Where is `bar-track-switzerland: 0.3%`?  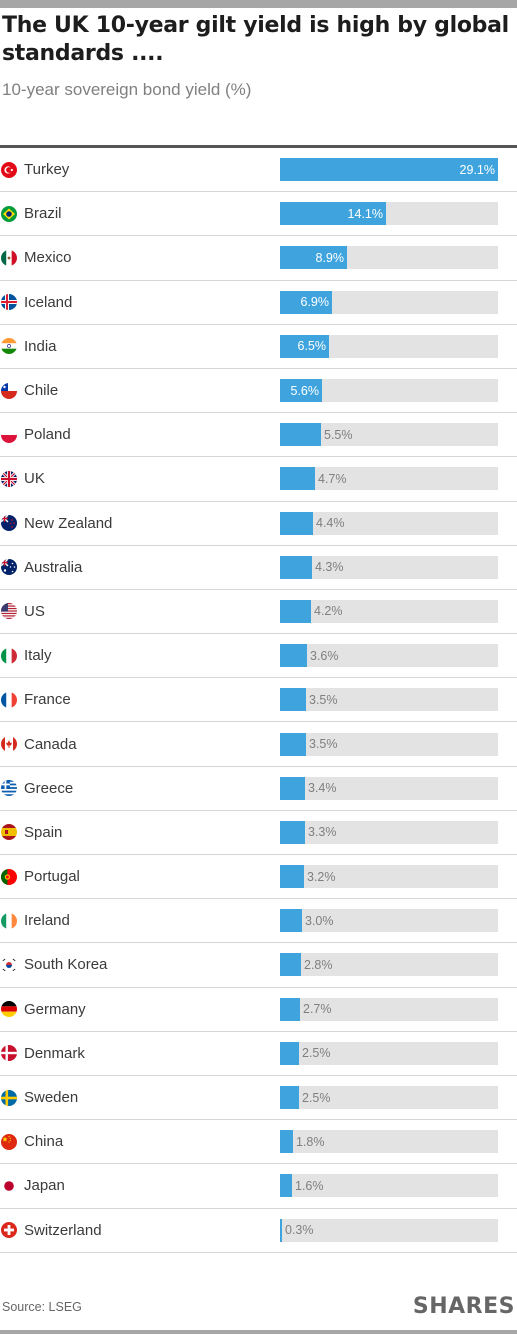
bar-track-switzerland: 0.3% is located at coordinates (389, 1230).